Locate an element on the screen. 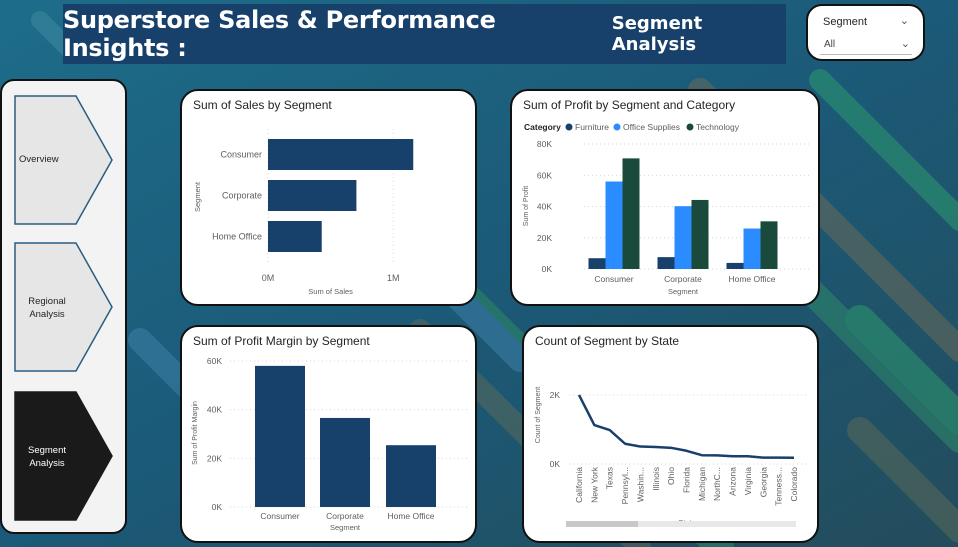 The image size is (958, 547). nav-button-segment-analysis: Segment Analysis is located at coordinates (64, 456).